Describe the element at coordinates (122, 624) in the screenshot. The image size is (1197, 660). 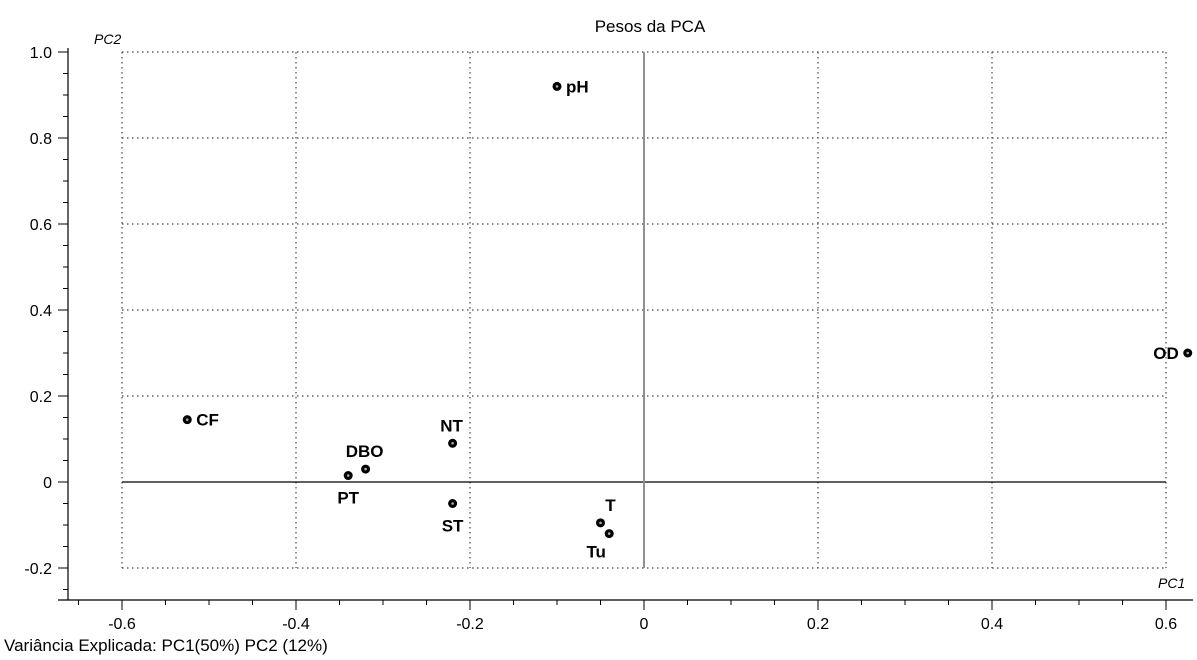
I see `x-tick-label: -0.6` at that location.